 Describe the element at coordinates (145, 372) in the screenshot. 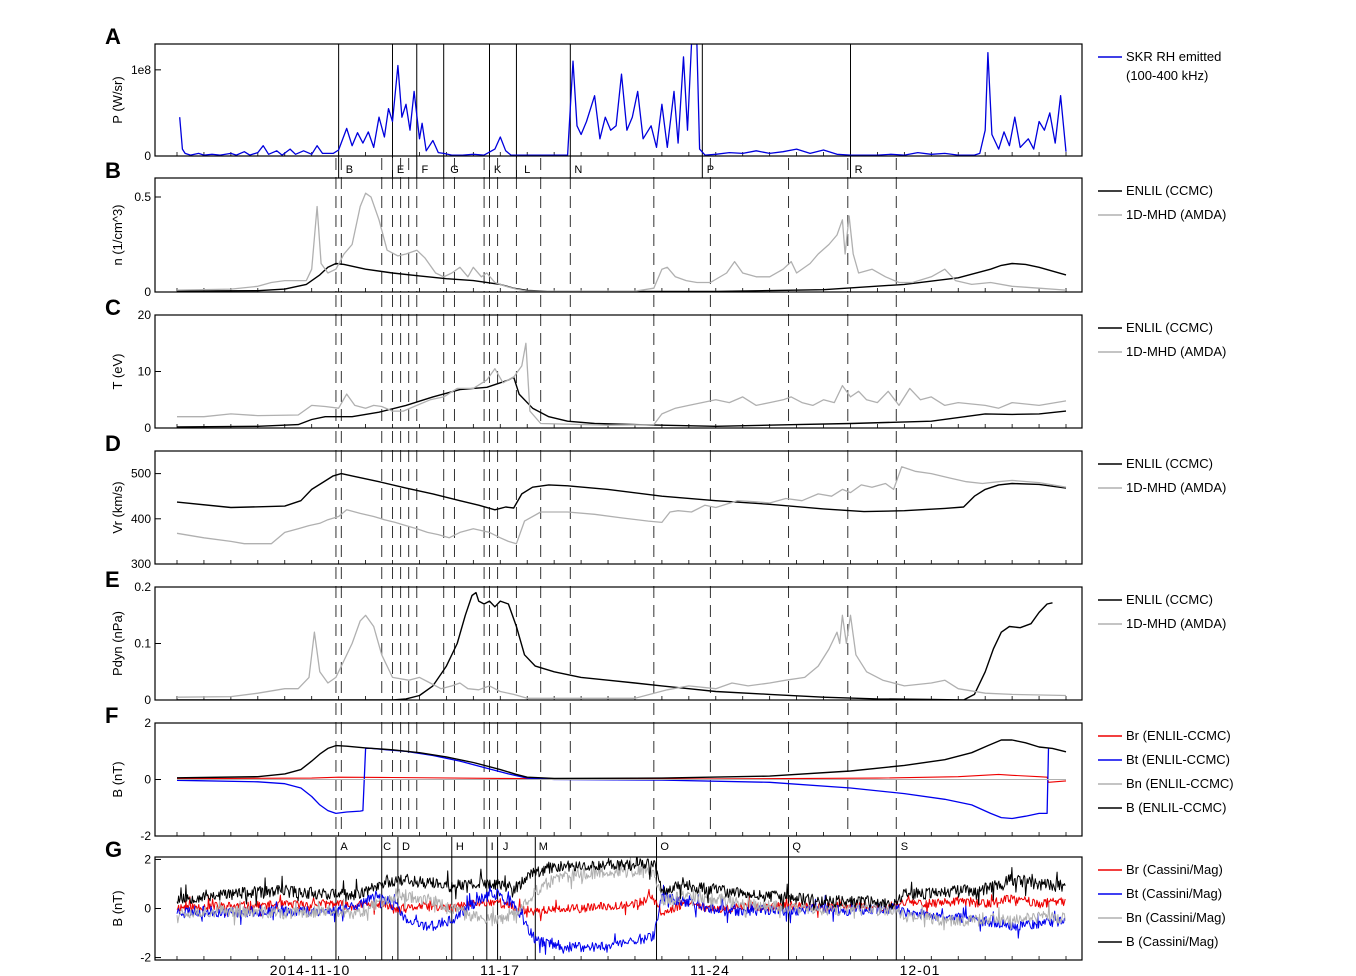

I see `y-tick-label: 10` at that location.